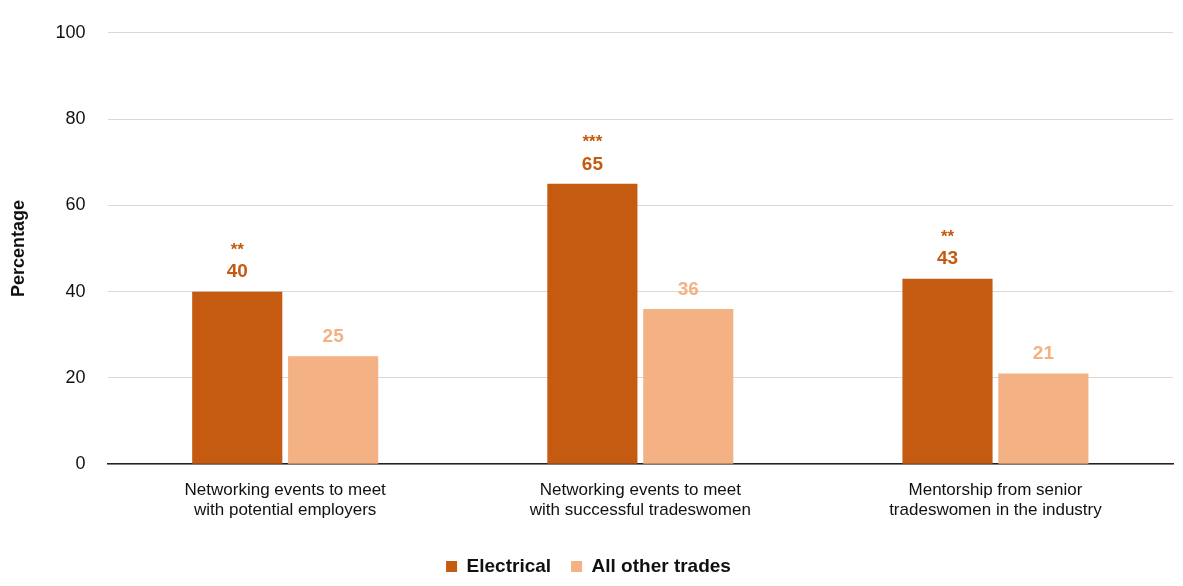 Image resolution: width=1183 pixels, height=586 pixels. I want to click on data-label: 21, so click(1043, 353).